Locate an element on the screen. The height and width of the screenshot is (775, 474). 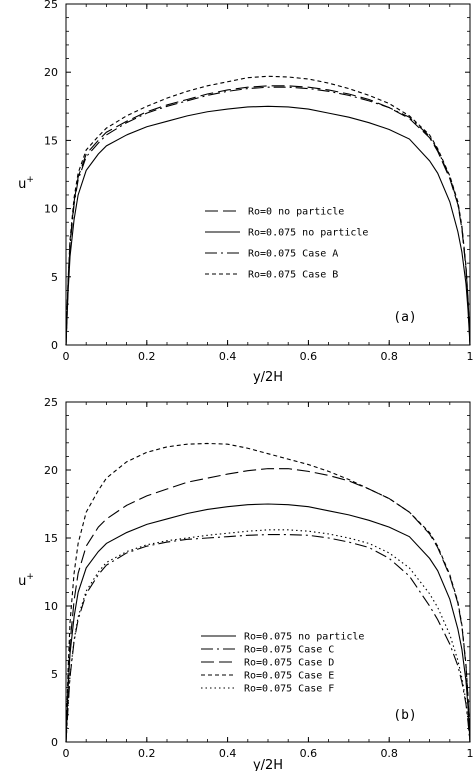
panel-label: (a) is located at coordinates (404, 317).